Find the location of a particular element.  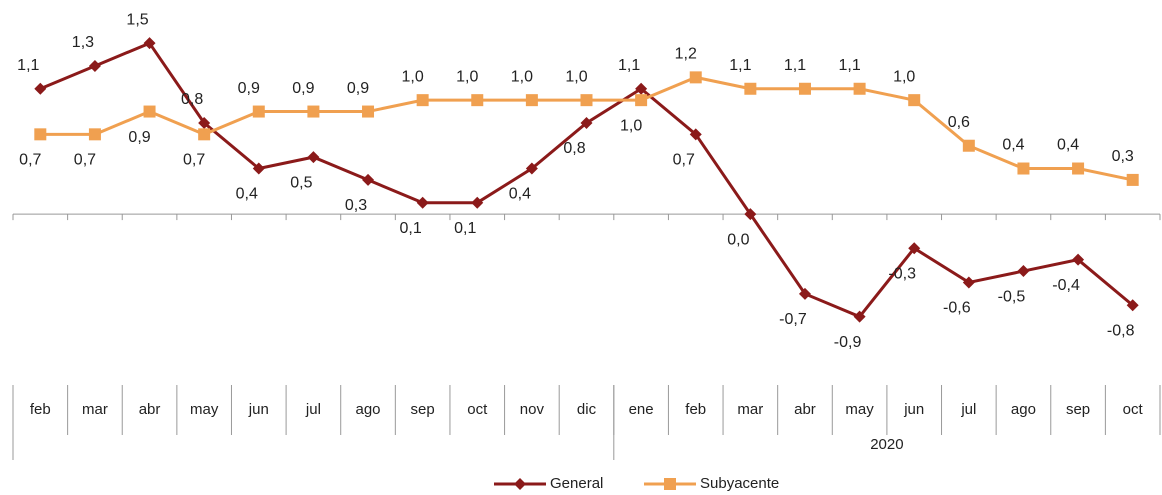

group-label: 2020 is located at coordinates (886, 444).